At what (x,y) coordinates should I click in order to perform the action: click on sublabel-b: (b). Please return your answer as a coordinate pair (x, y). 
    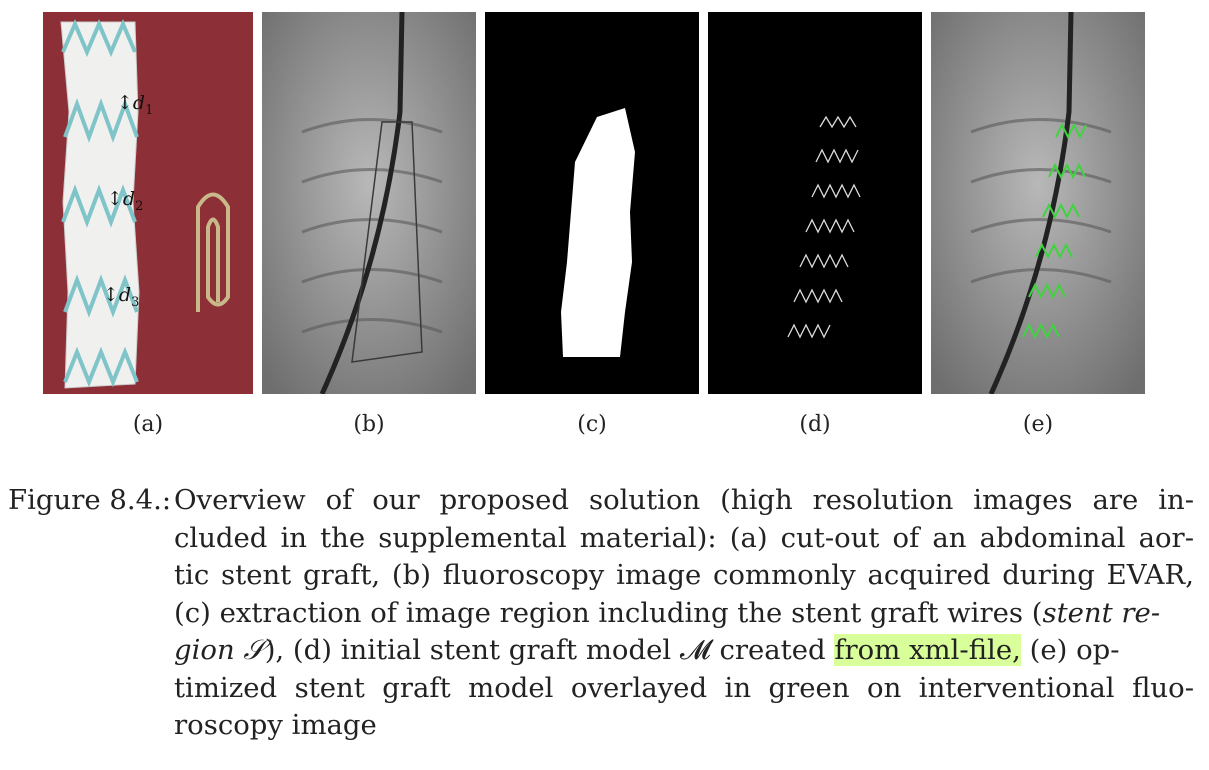
    Looking at the image, I should click on (369, 424).